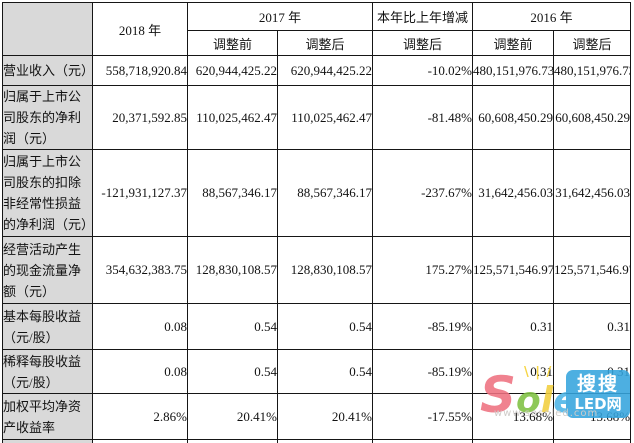 The width and height of the screenshot is (634, 443). I want to click on cell-2017-before: 20.41%, so click(232, 416).